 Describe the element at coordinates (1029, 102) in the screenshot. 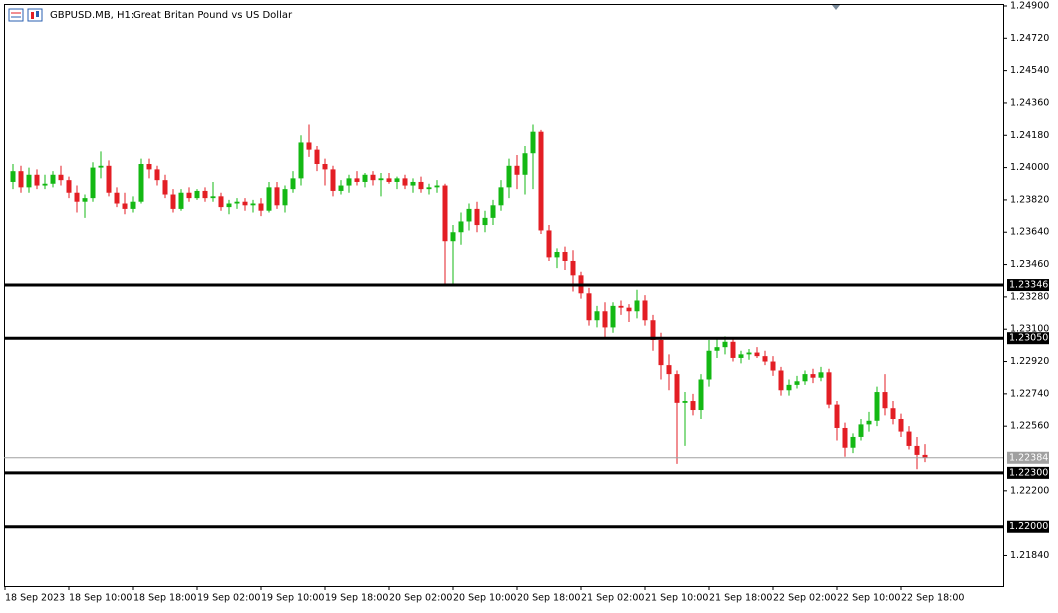

I see `y-tick-label: 1.24360` at that location.